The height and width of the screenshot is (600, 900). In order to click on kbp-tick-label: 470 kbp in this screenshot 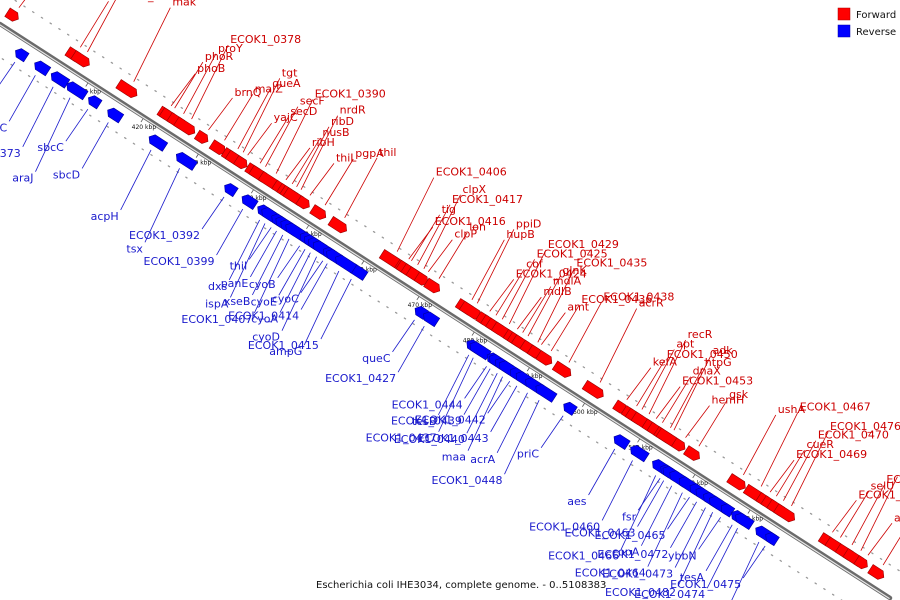, I will do `click(420, 305)`.